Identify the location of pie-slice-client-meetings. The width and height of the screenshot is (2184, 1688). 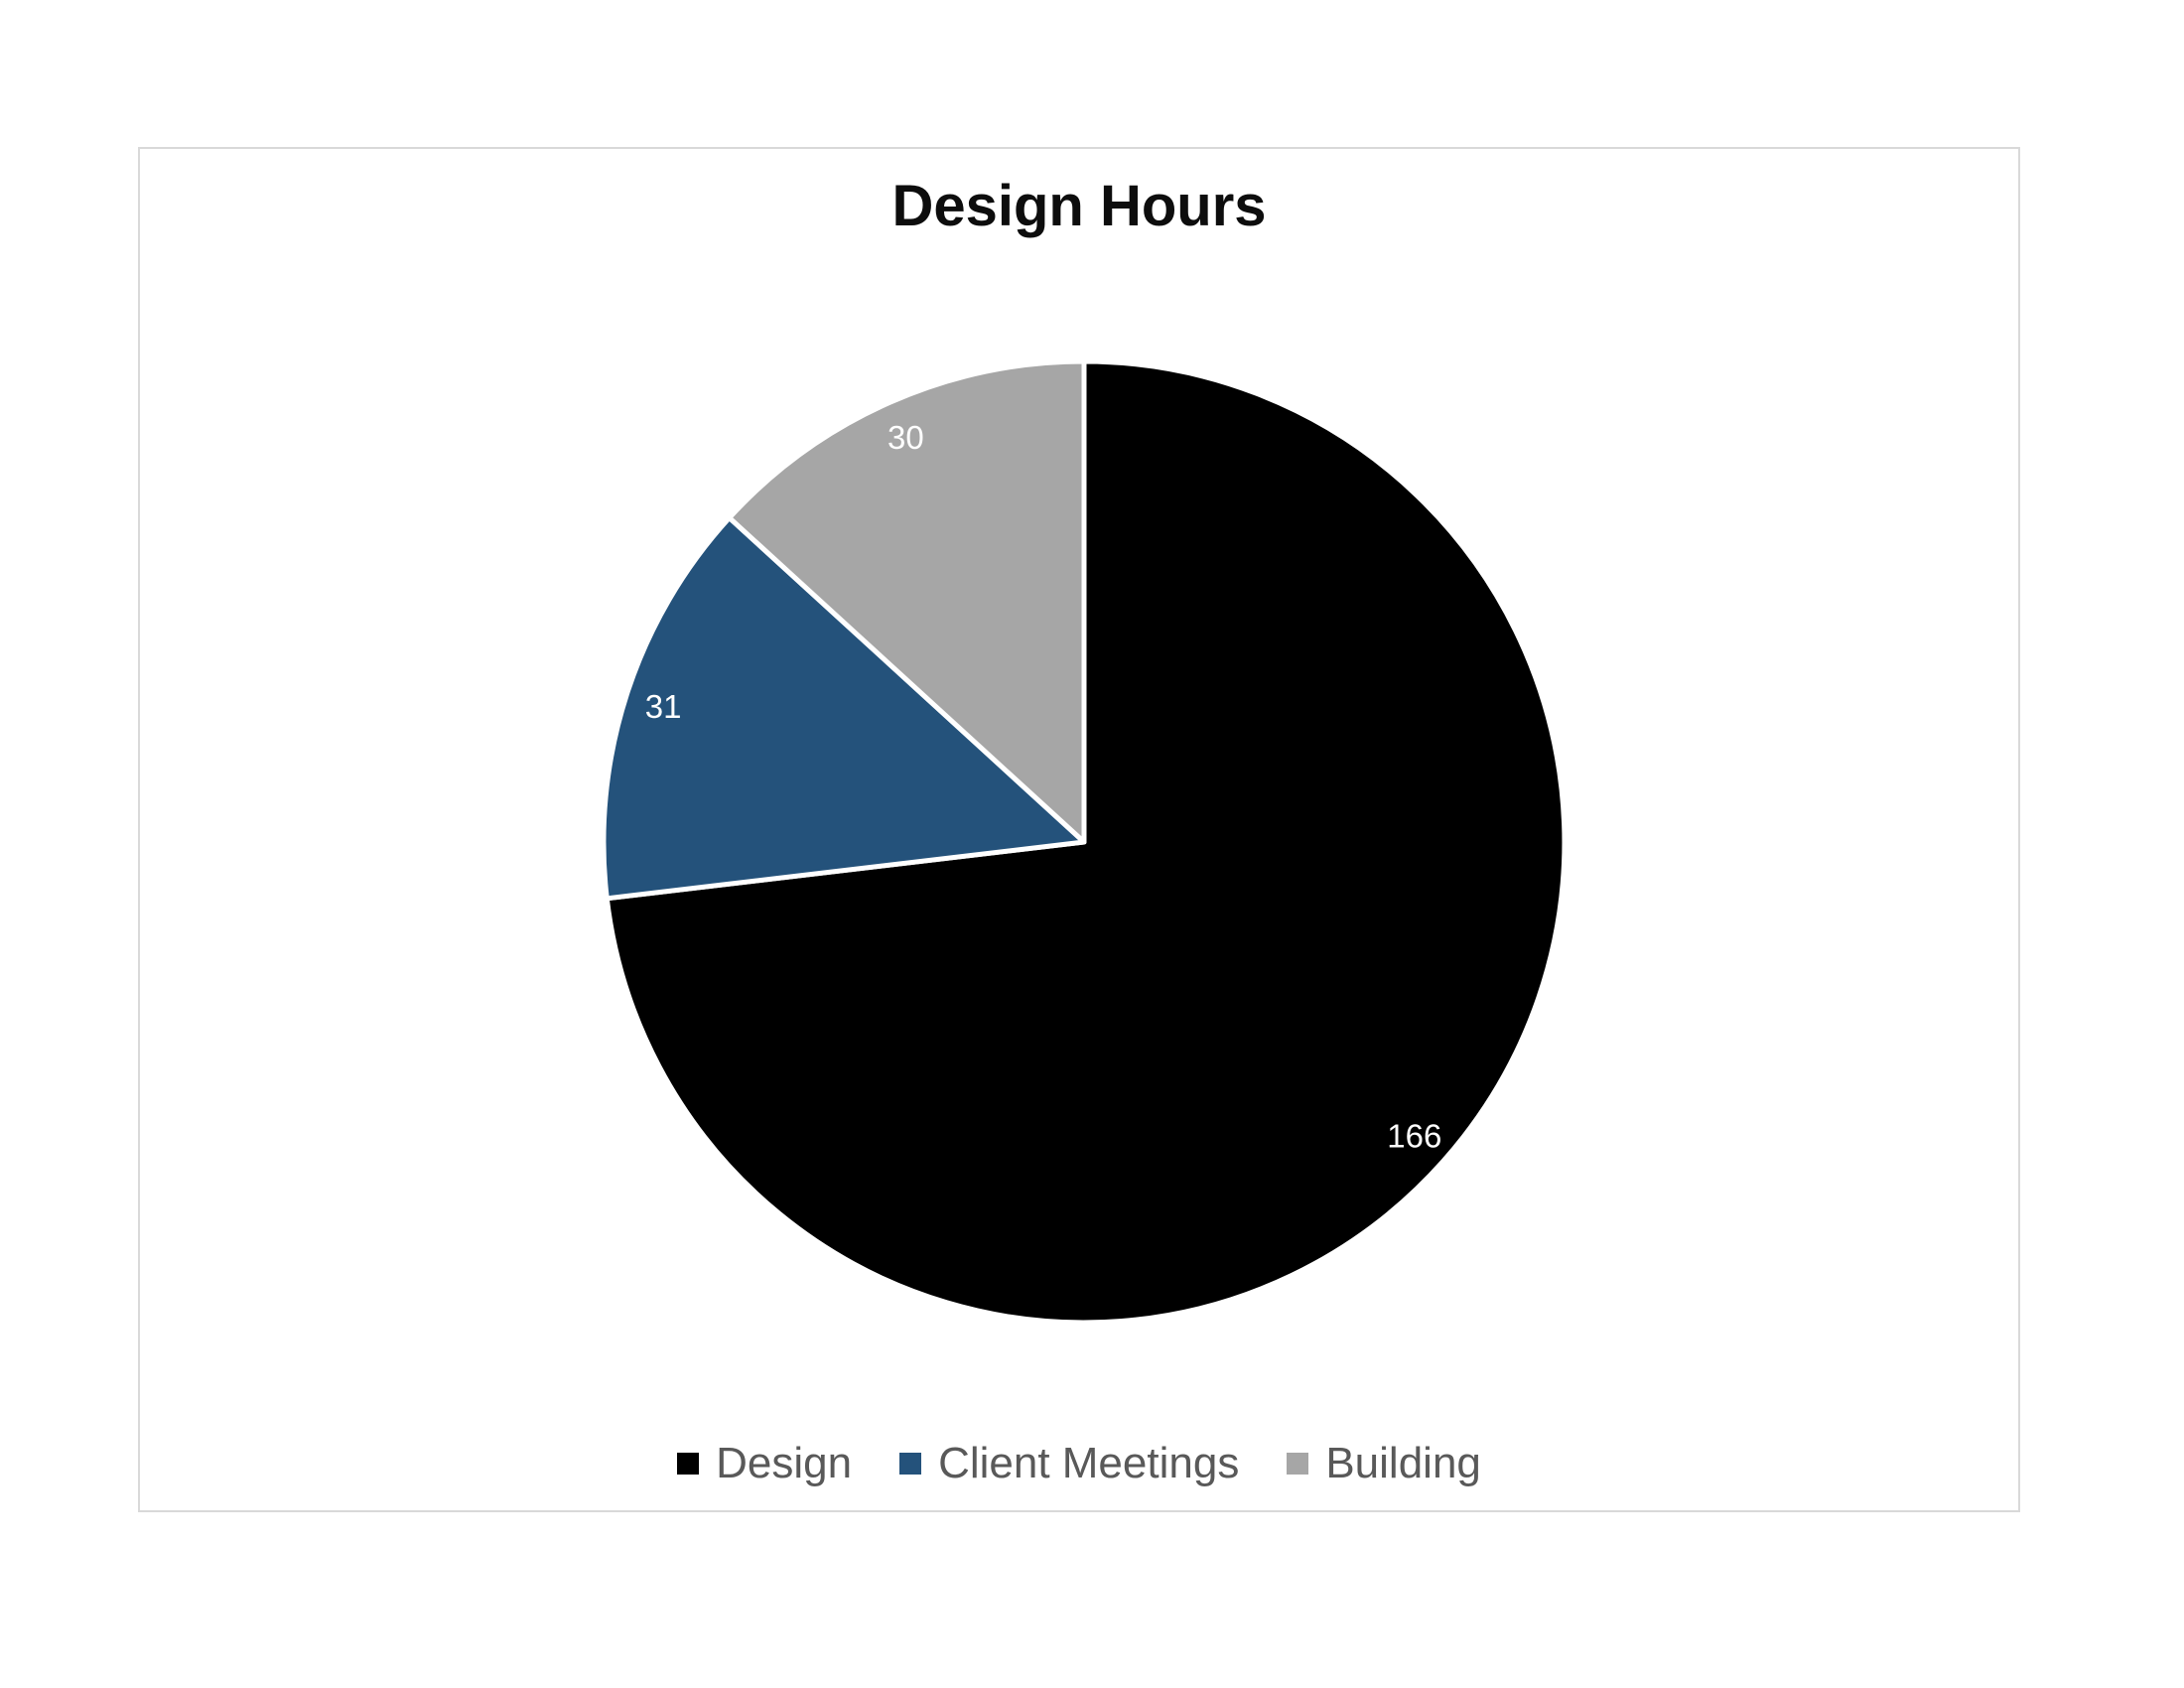
(844, 708).